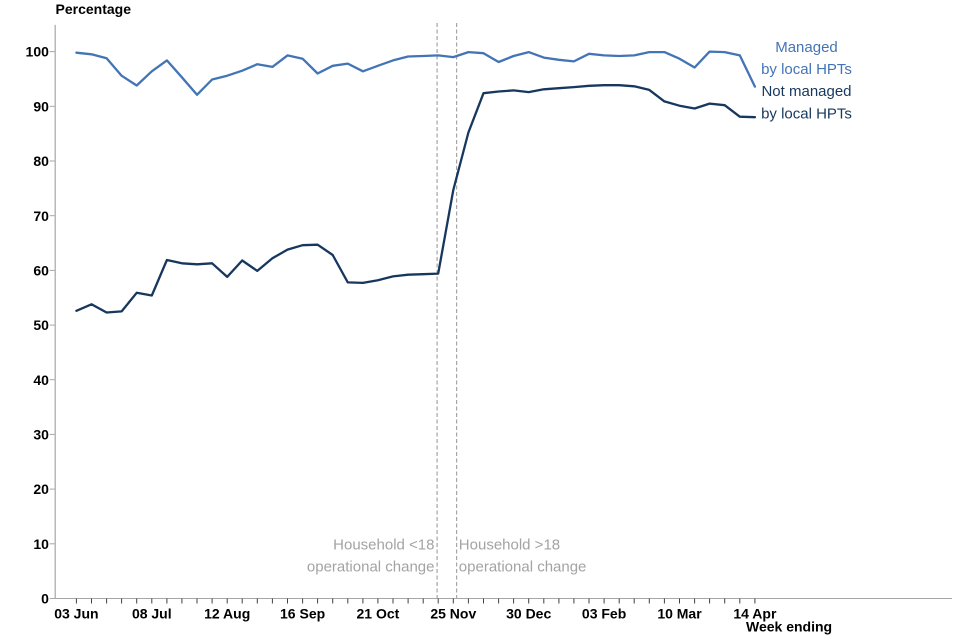 This screenshot has width=960, height=640. Describe the element at coordinates (679, 614) in the screenshot. I see `svg-text: 10 Mar` at that location.